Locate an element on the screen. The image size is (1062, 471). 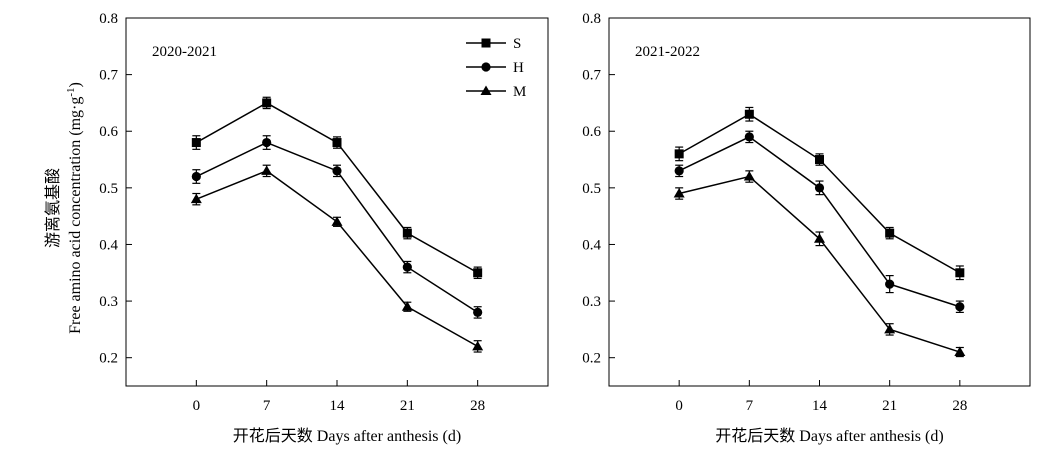
y-axis-title-en: Free amino acid concentration (mg·g is located at coordinates (75, 215).